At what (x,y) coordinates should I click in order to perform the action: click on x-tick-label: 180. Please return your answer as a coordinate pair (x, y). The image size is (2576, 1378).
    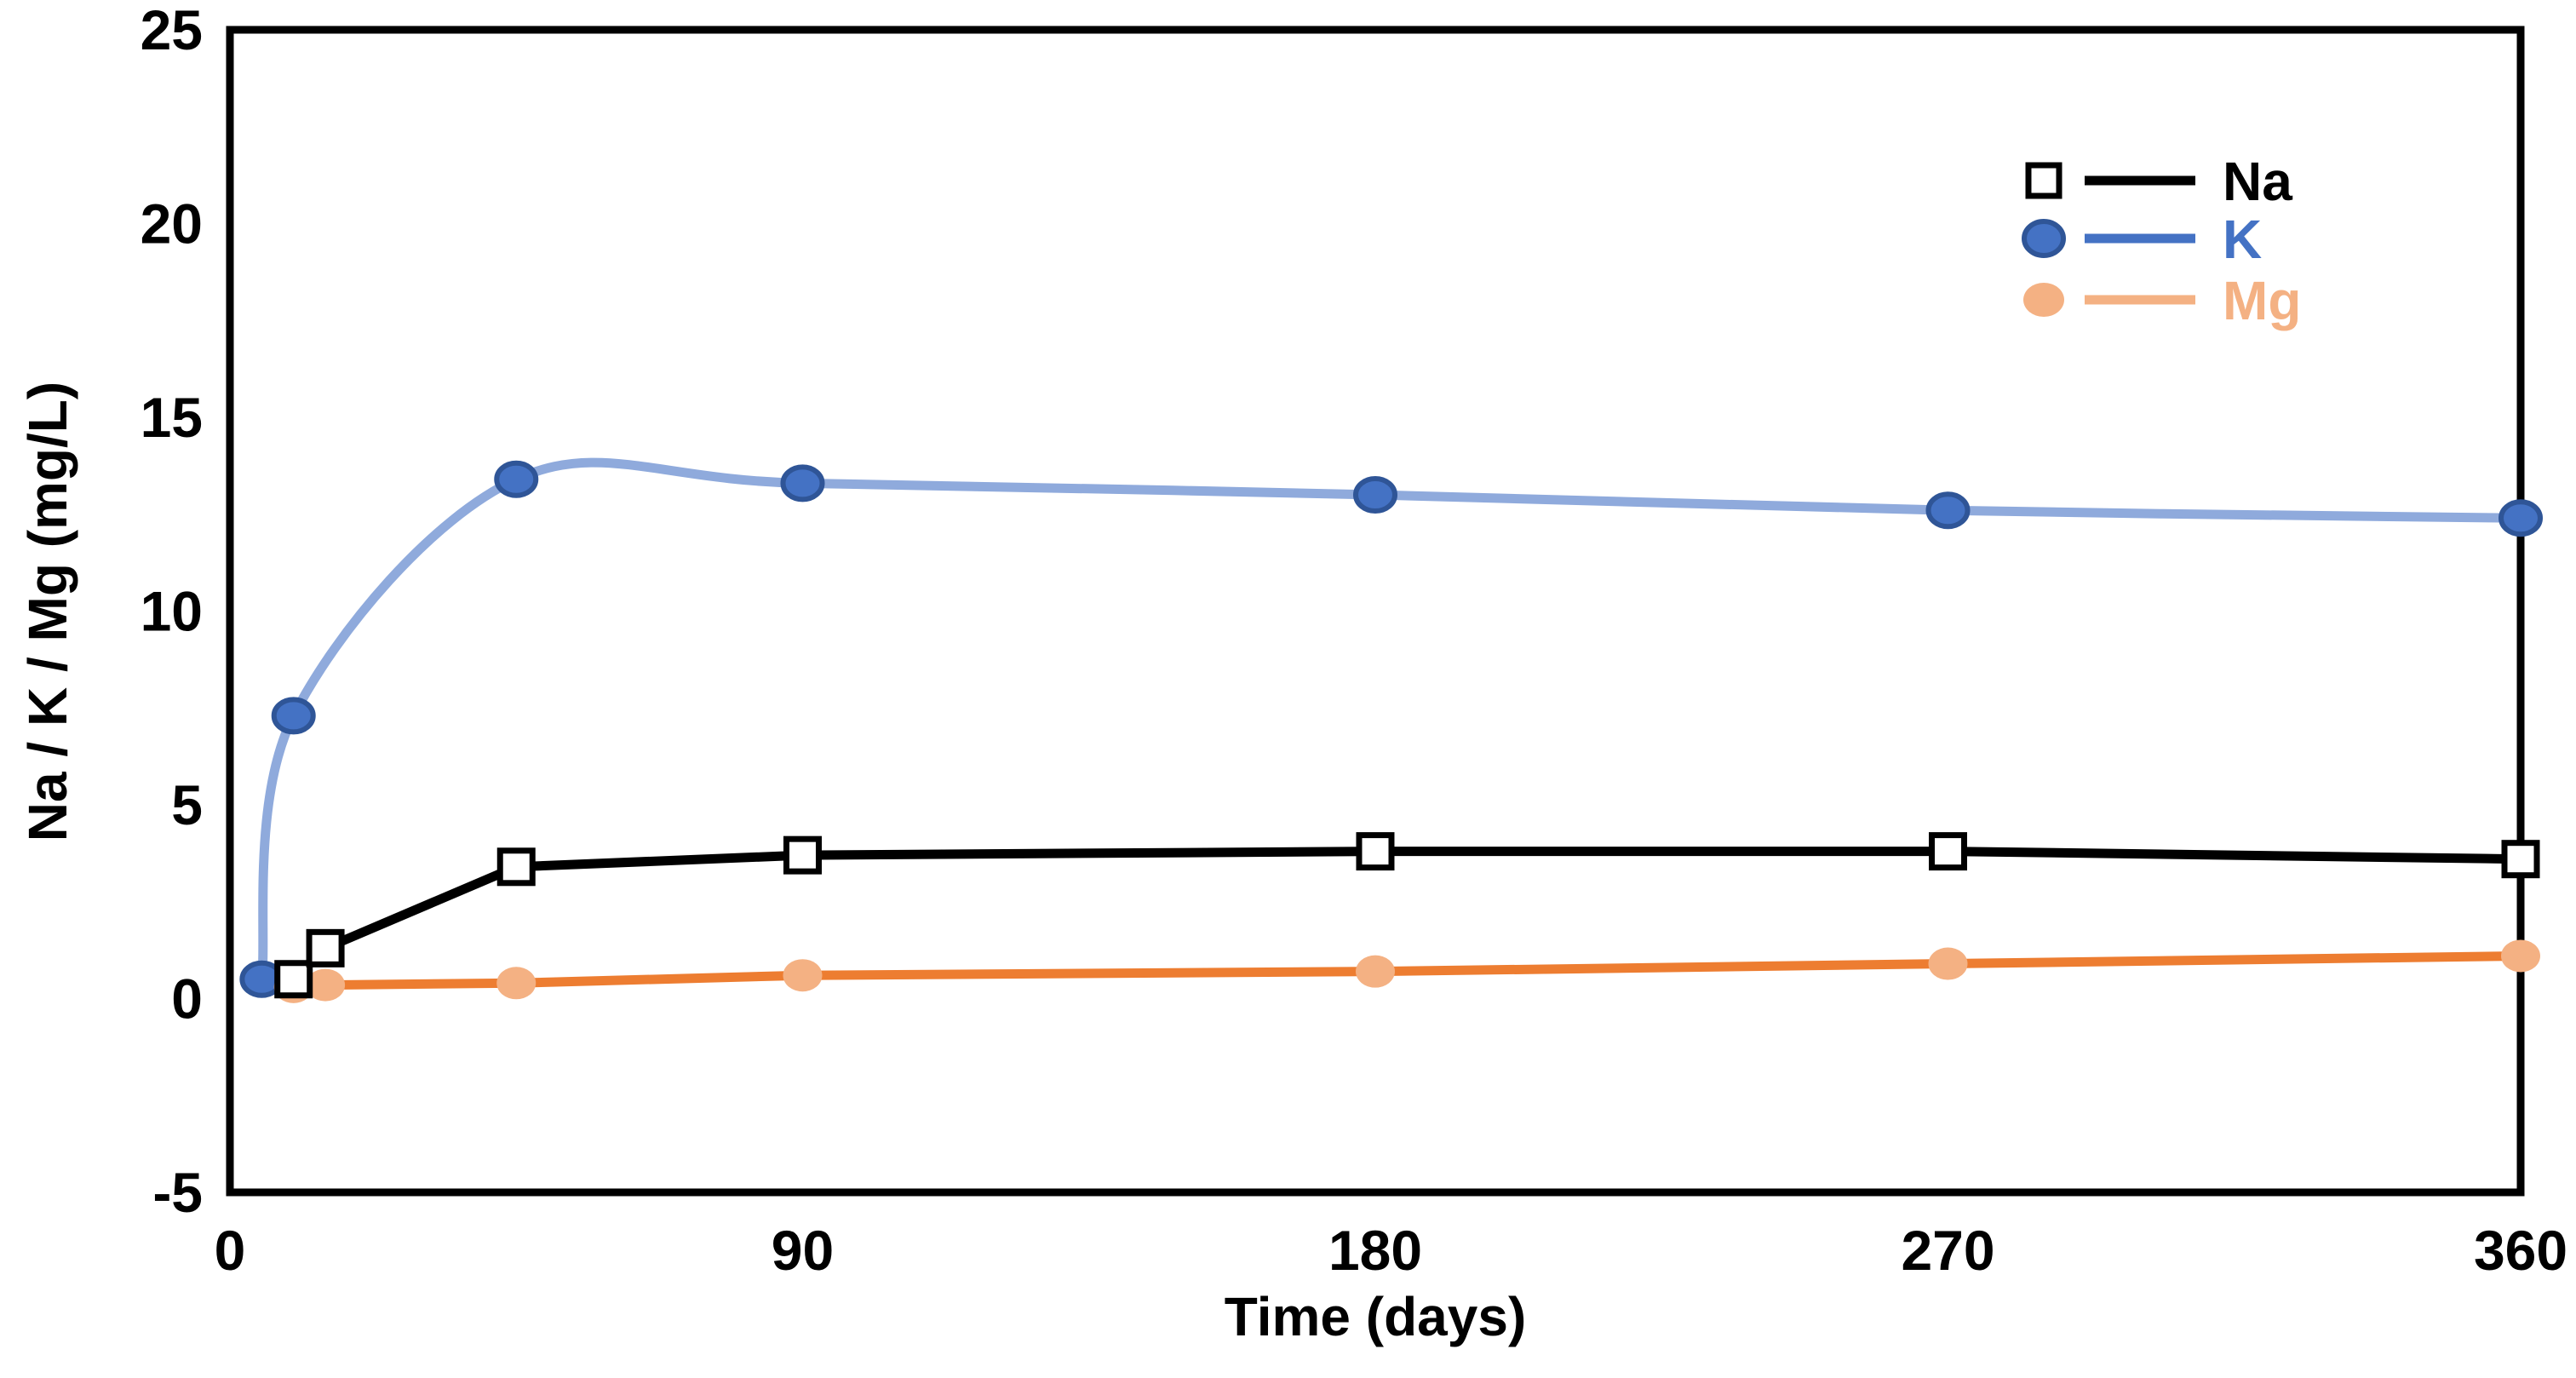
    Looking at the image, I should click on (1375, 1250).